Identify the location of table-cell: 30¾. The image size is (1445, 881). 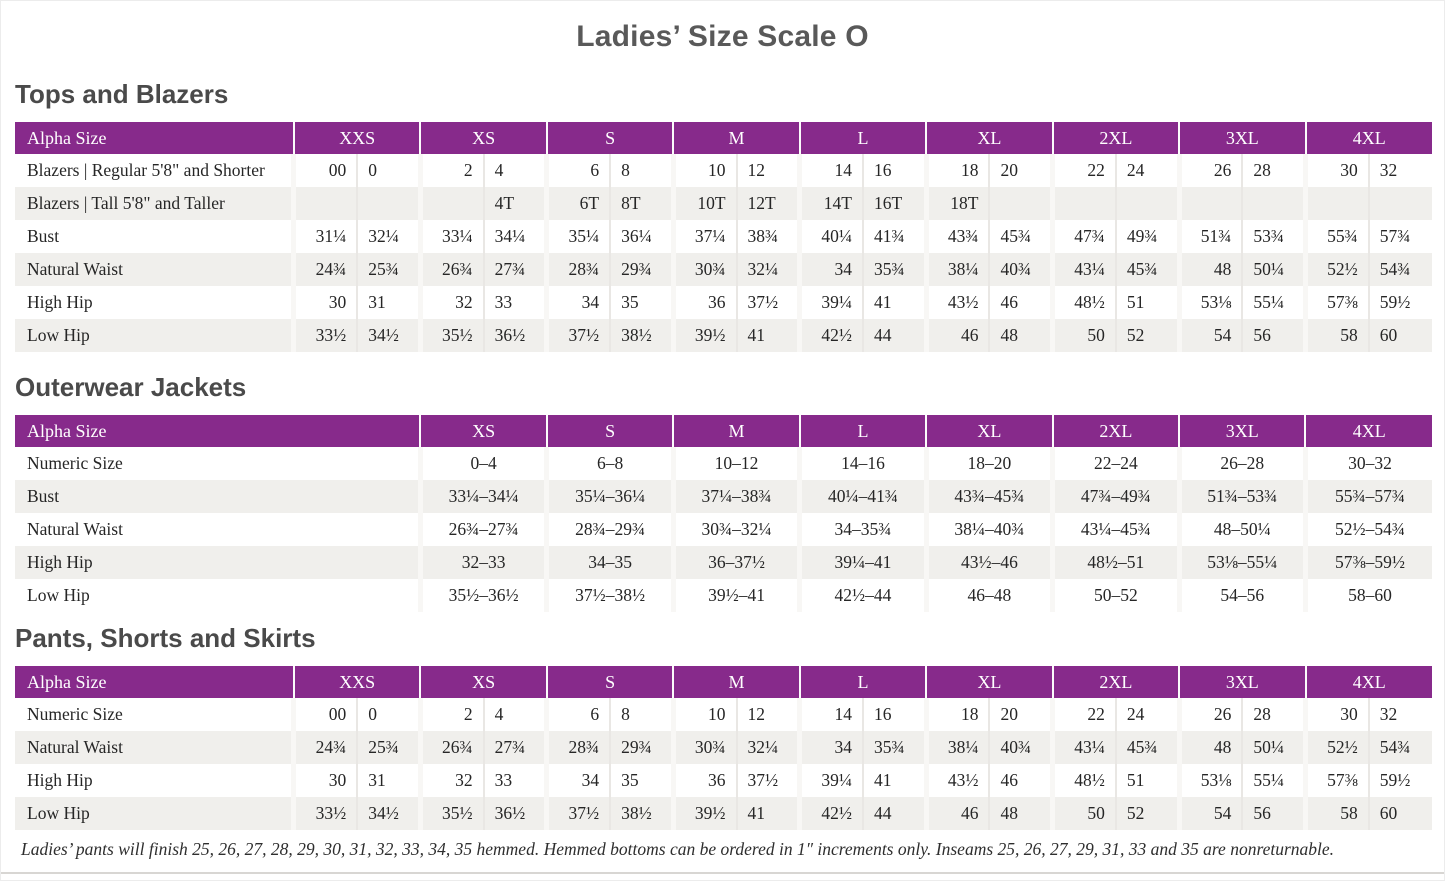
(703, 747).